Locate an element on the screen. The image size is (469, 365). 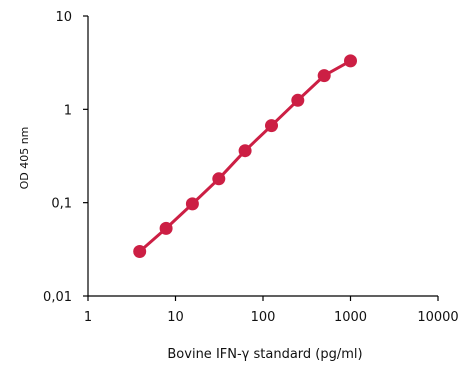
x-tick-label: 10000 is located at coordinates (437, 317).